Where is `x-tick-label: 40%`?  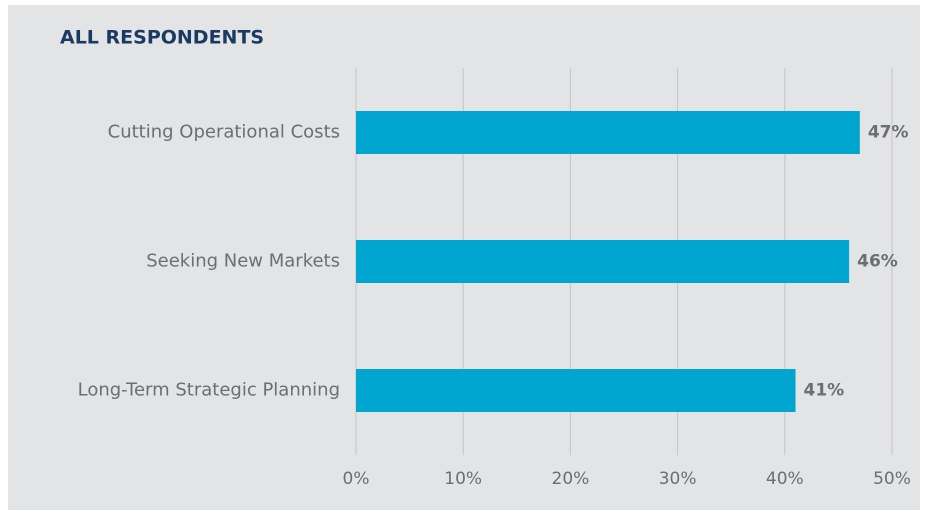 x-tick-label: 40% is located at coordinates (785, 479).